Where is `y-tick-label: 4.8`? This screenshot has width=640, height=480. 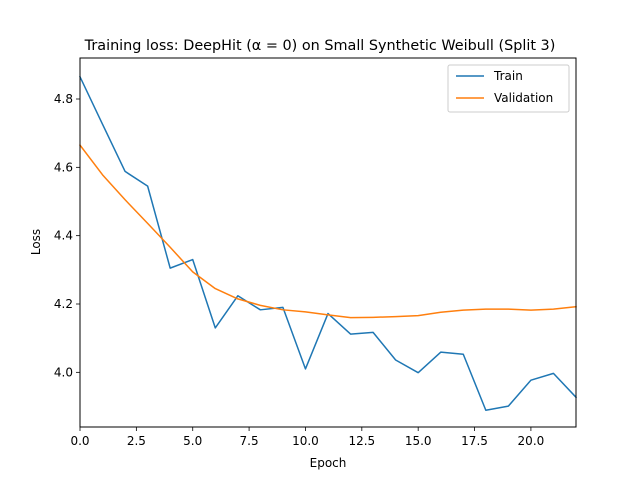
y-tick-label: 4.8 is located at coordinates (63, 99).